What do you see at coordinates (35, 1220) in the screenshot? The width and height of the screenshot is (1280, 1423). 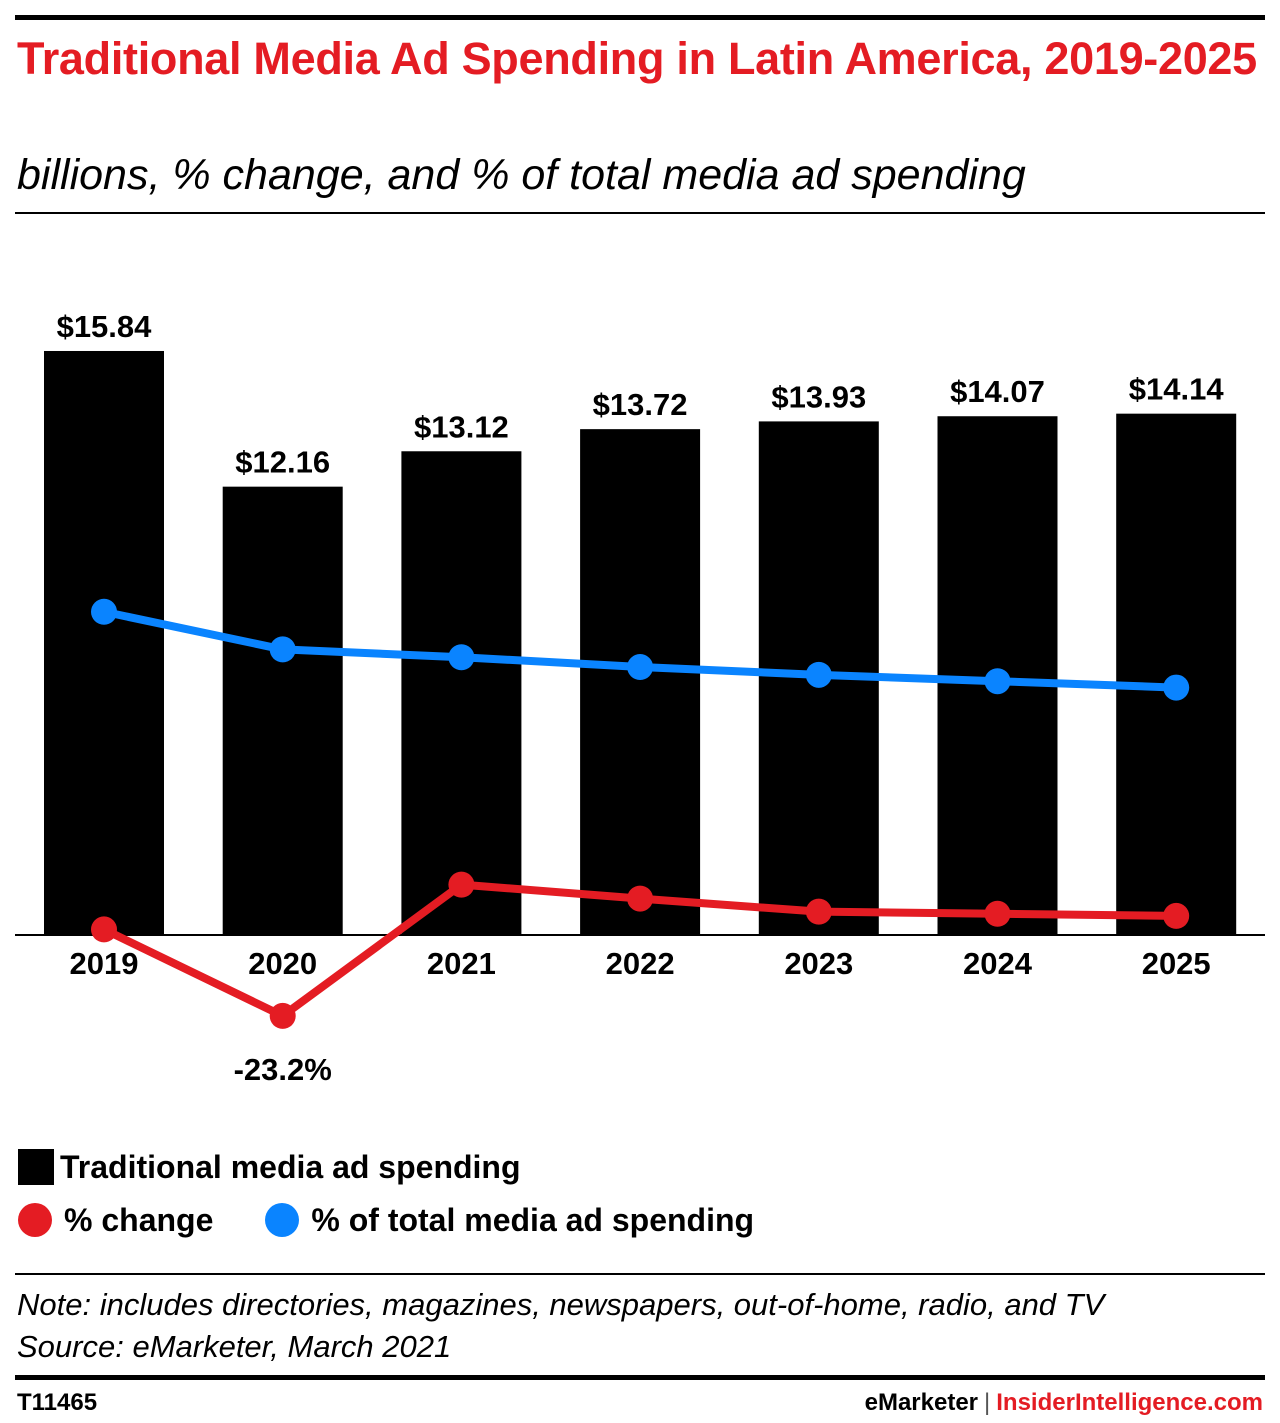 I see `change-legend-dot` at bounding box center [35, 1220].